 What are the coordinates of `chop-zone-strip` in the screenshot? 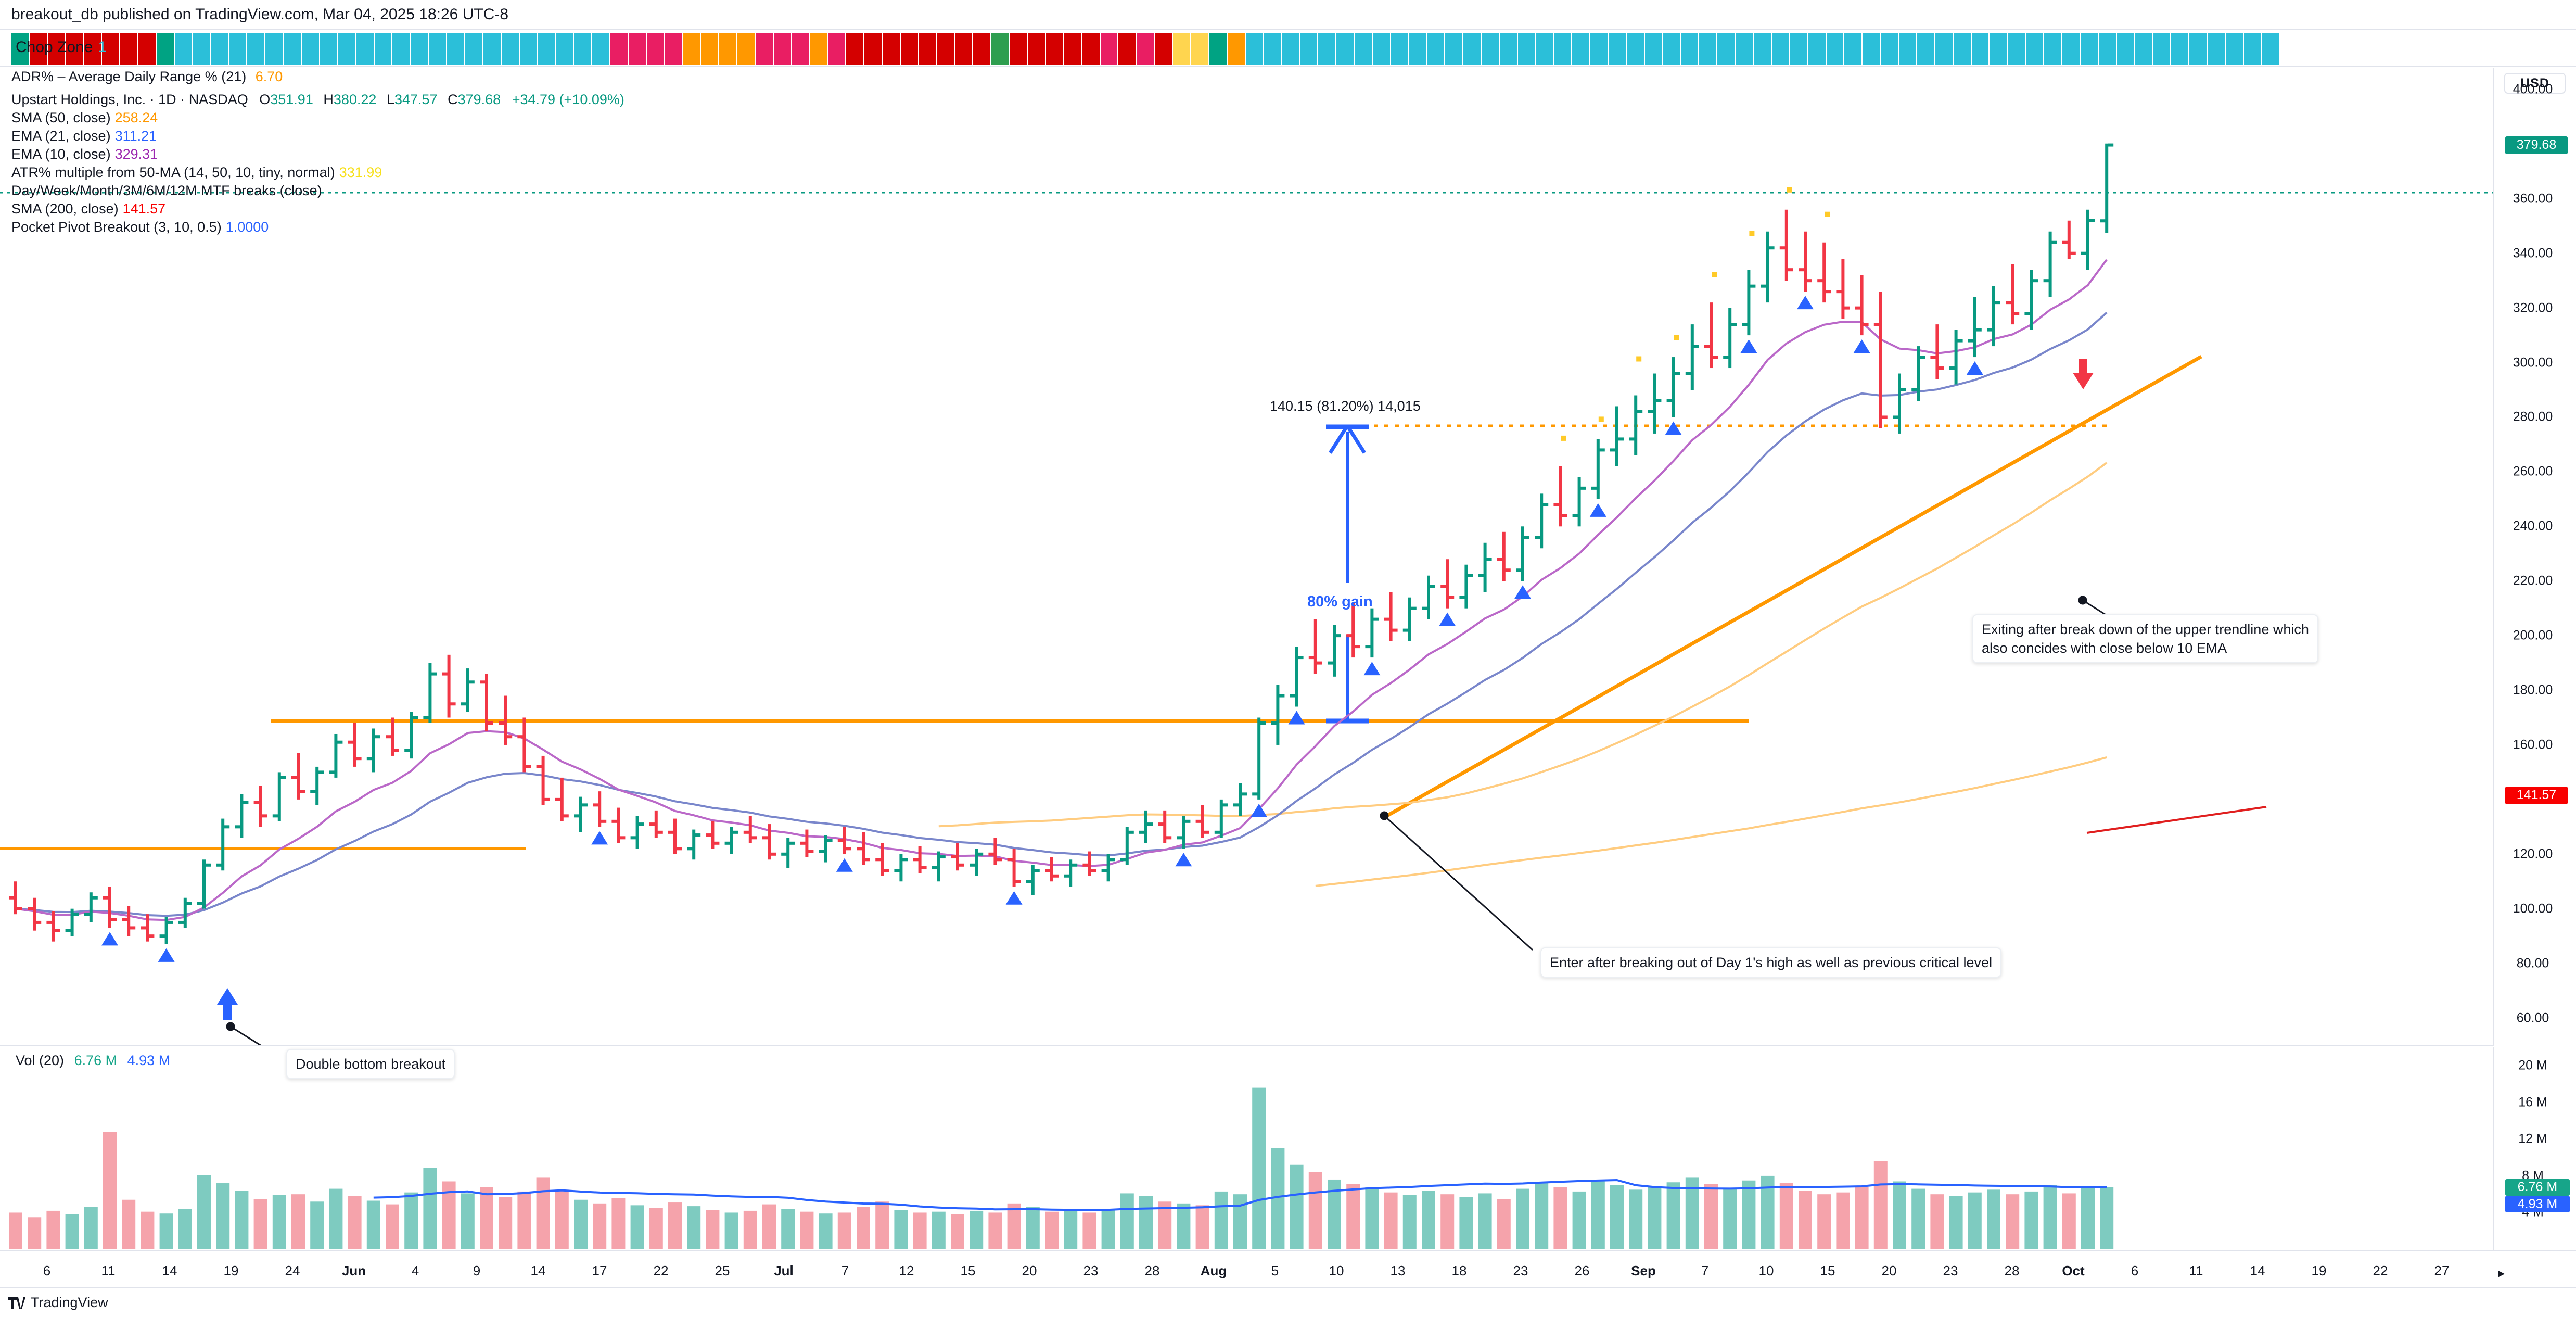 It's located at (1145, 49).